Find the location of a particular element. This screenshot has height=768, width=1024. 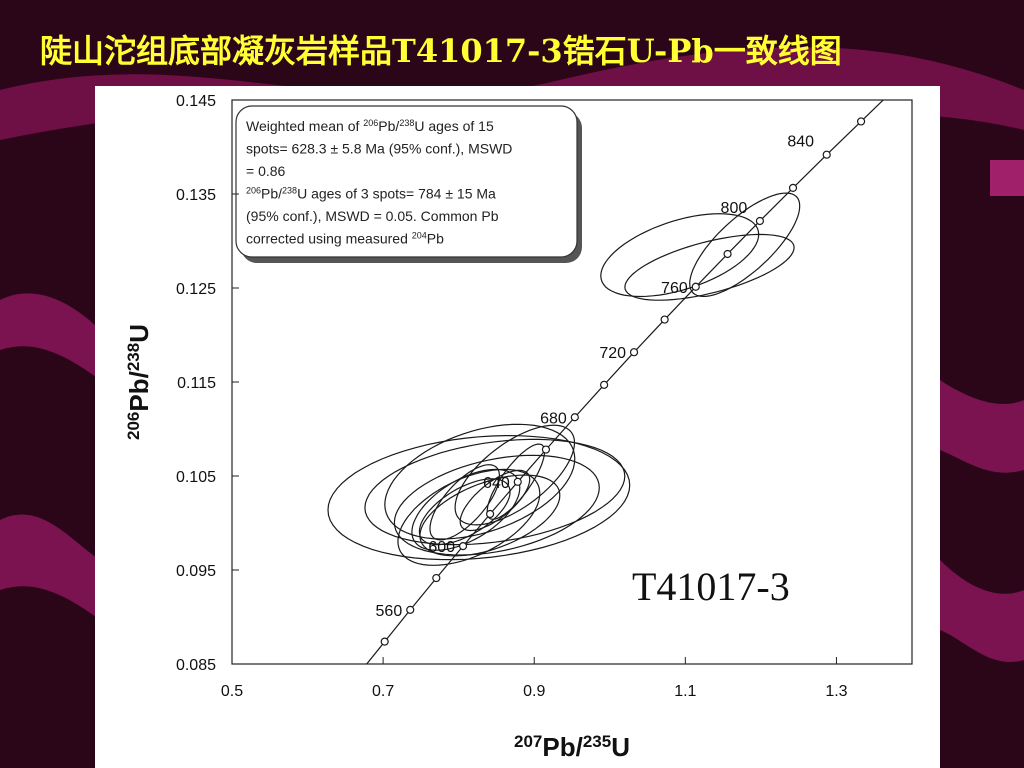

x-axis-label: 207Pb/235U is located at coordinates (572, 747).